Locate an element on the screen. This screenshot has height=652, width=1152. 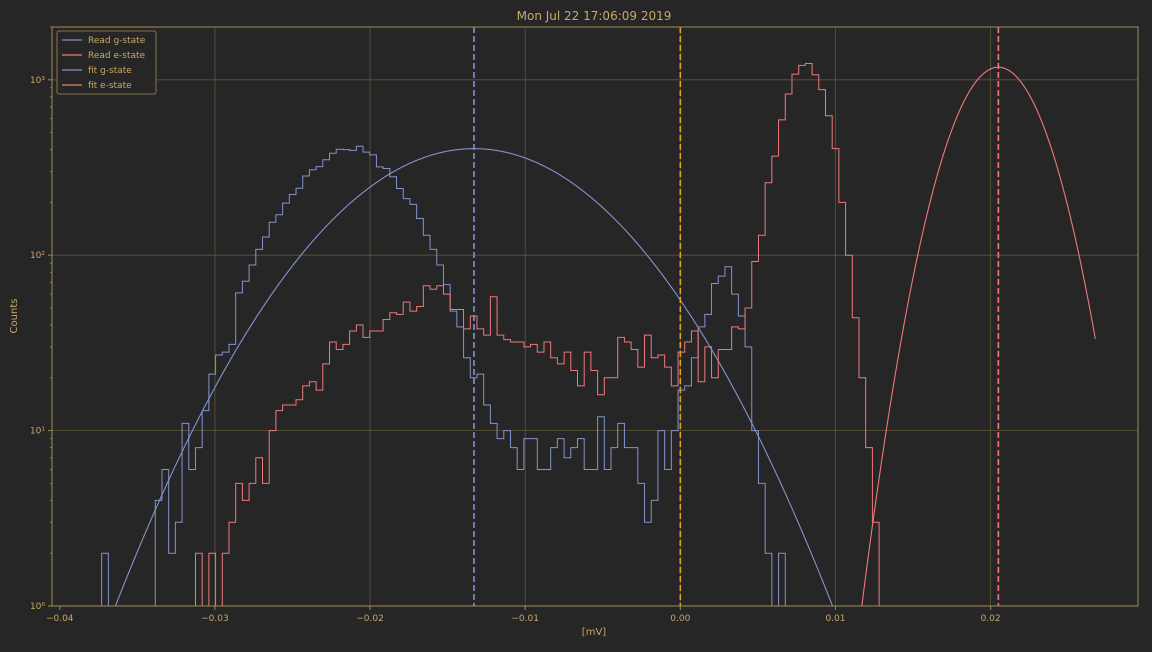
y-tick-label: 10⁰ is located at coordinates (37, 607).